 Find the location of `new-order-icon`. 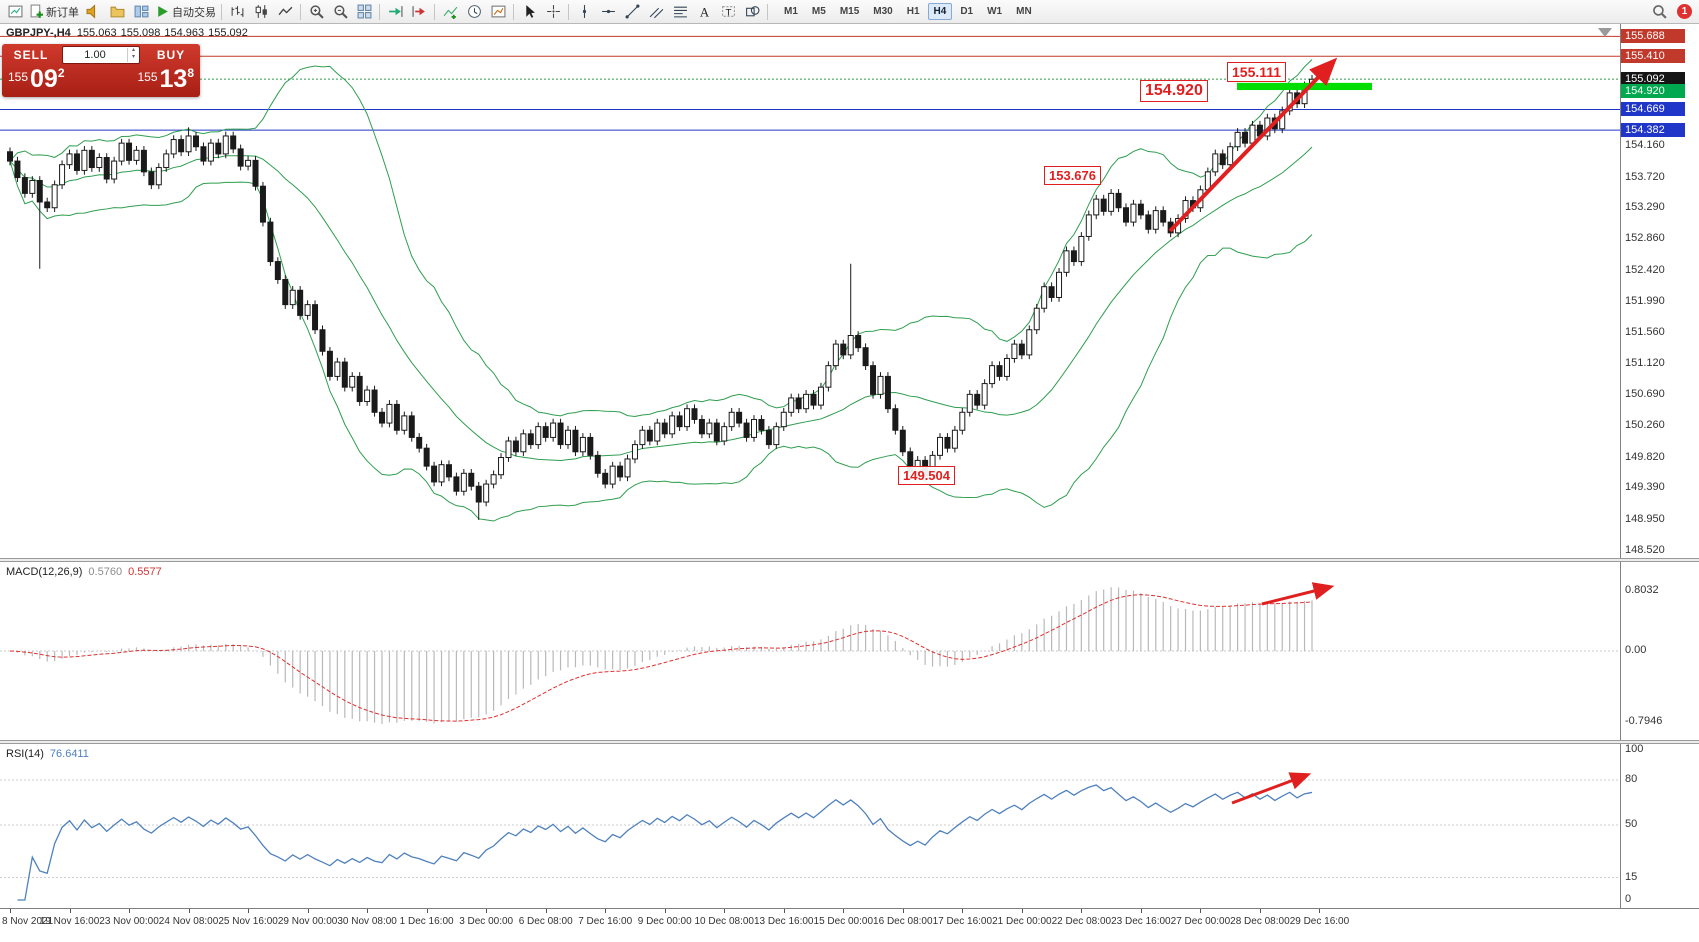

new-order-icon is located at coordinates (36, 11).